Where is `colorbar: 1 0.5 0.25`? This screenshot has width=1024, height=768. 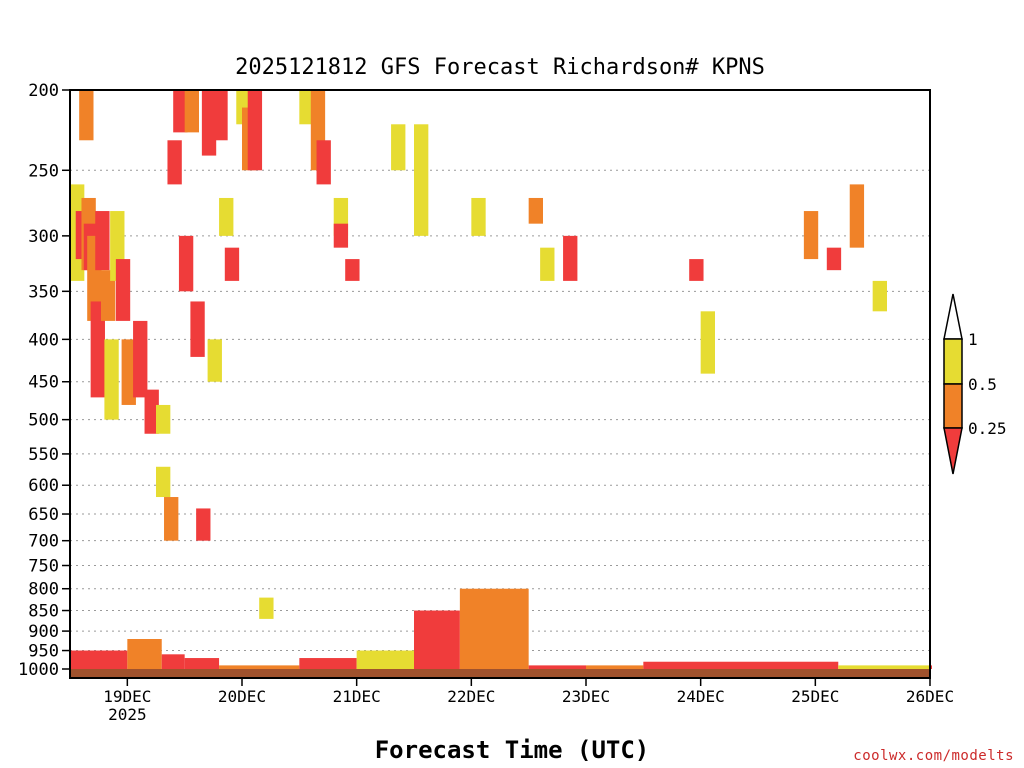 colorbar: 1 0.5 0.25 is located at coordinates (975, 384).